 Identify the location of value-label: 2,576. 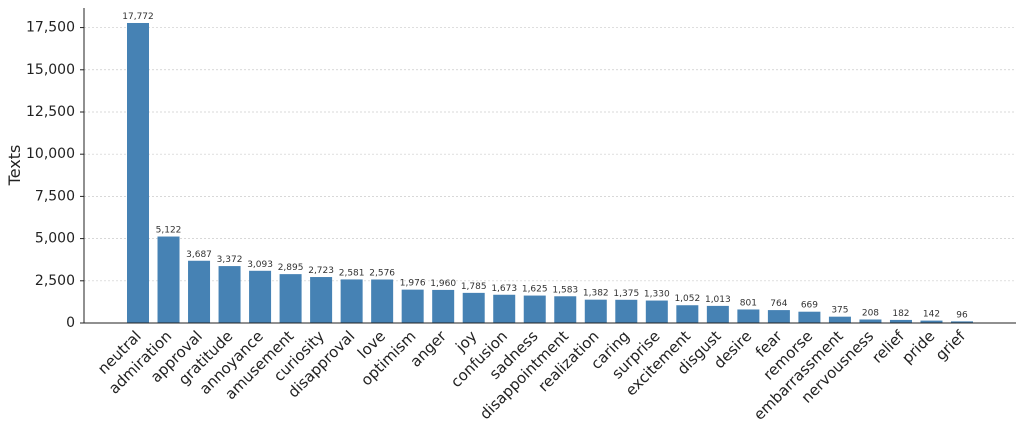
(382, 274).